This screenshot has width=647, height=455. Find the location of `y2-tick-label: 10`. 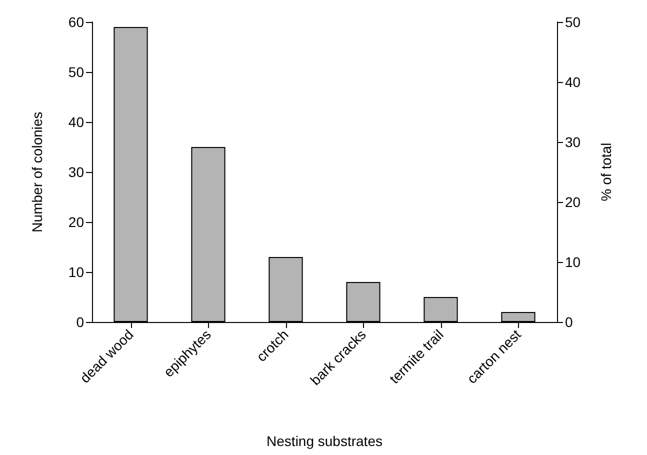

y2-tick-label: 10 is located at coordinates (573, 262).